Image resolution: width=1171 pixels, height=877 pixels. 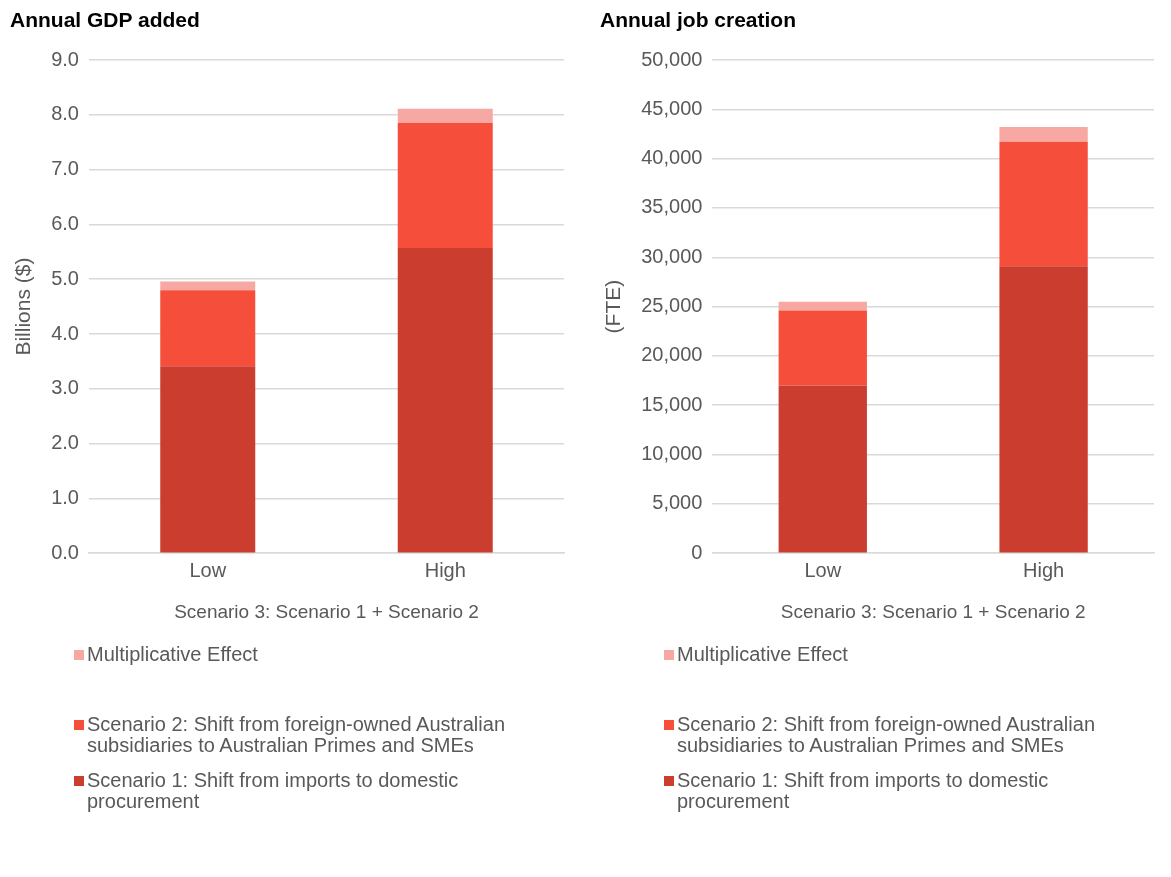 I want to click on y-tick-label: 2.0, so click(x=65, y=442).